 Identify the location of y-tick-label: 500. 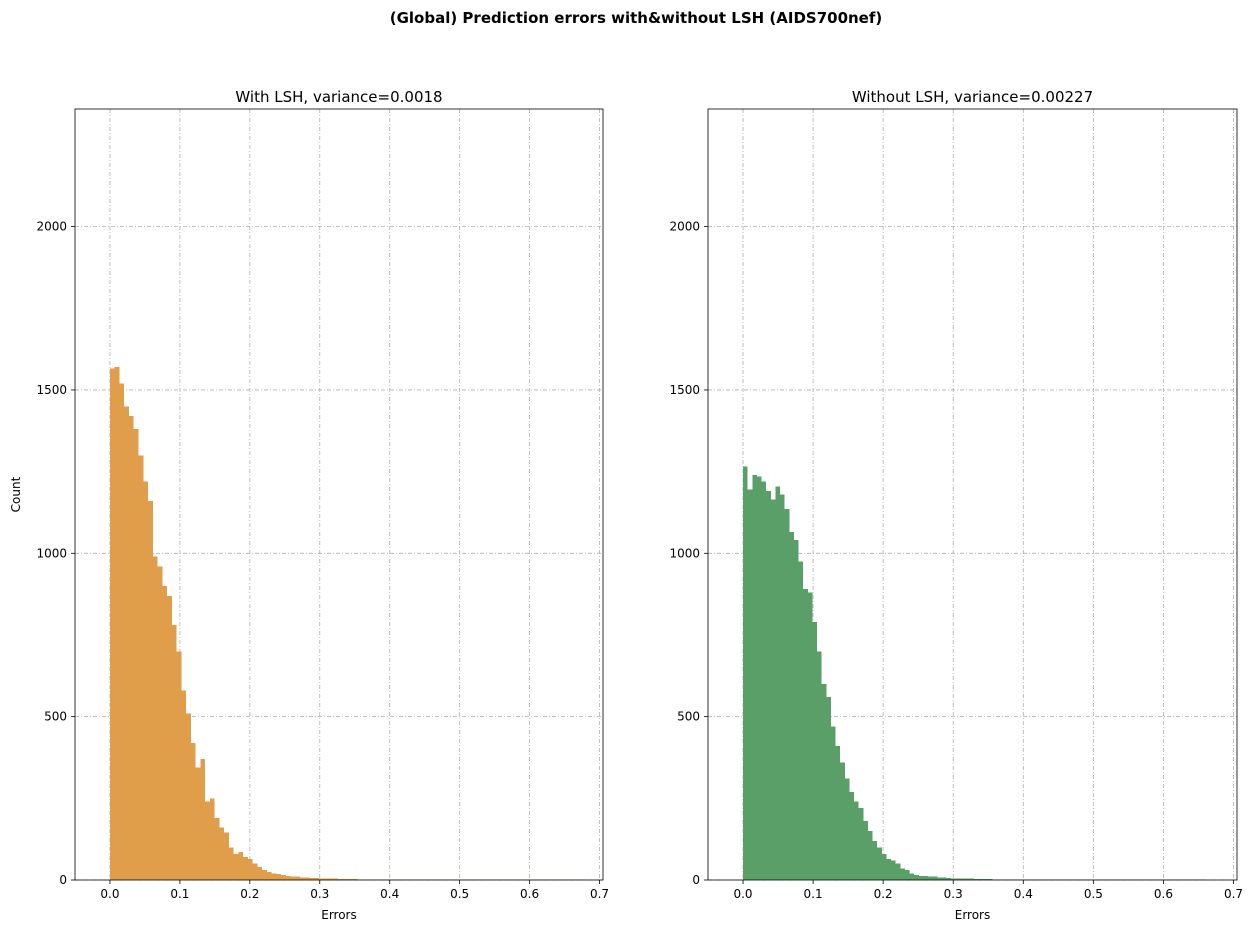
(688, 717).